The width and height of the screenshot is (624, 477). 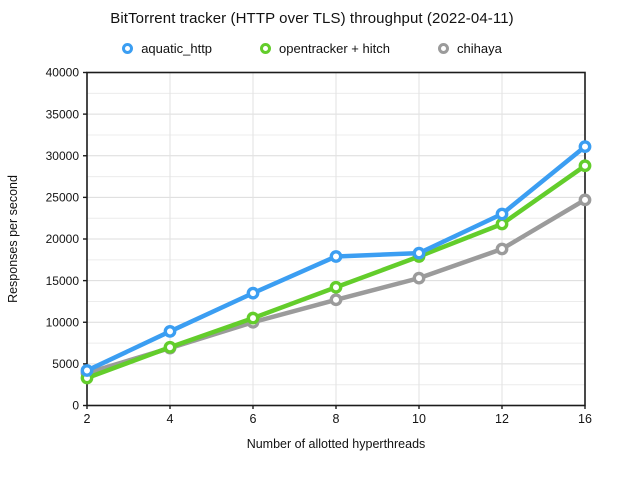 What do you see at coordinates (479, 48) in the screenshot?
I see `legend-label: chihaya` at bounding box center [479, 48].